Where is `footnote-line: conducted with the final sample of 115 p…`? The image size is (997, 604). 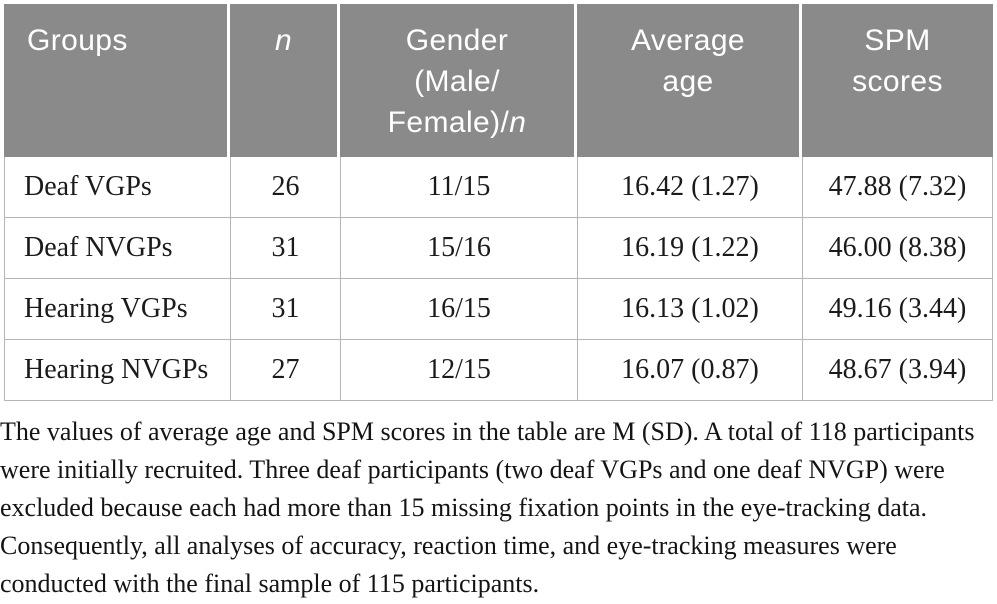
footnote-line: conducted with the final sample of 115 p… is located at coordinates (270, 583).